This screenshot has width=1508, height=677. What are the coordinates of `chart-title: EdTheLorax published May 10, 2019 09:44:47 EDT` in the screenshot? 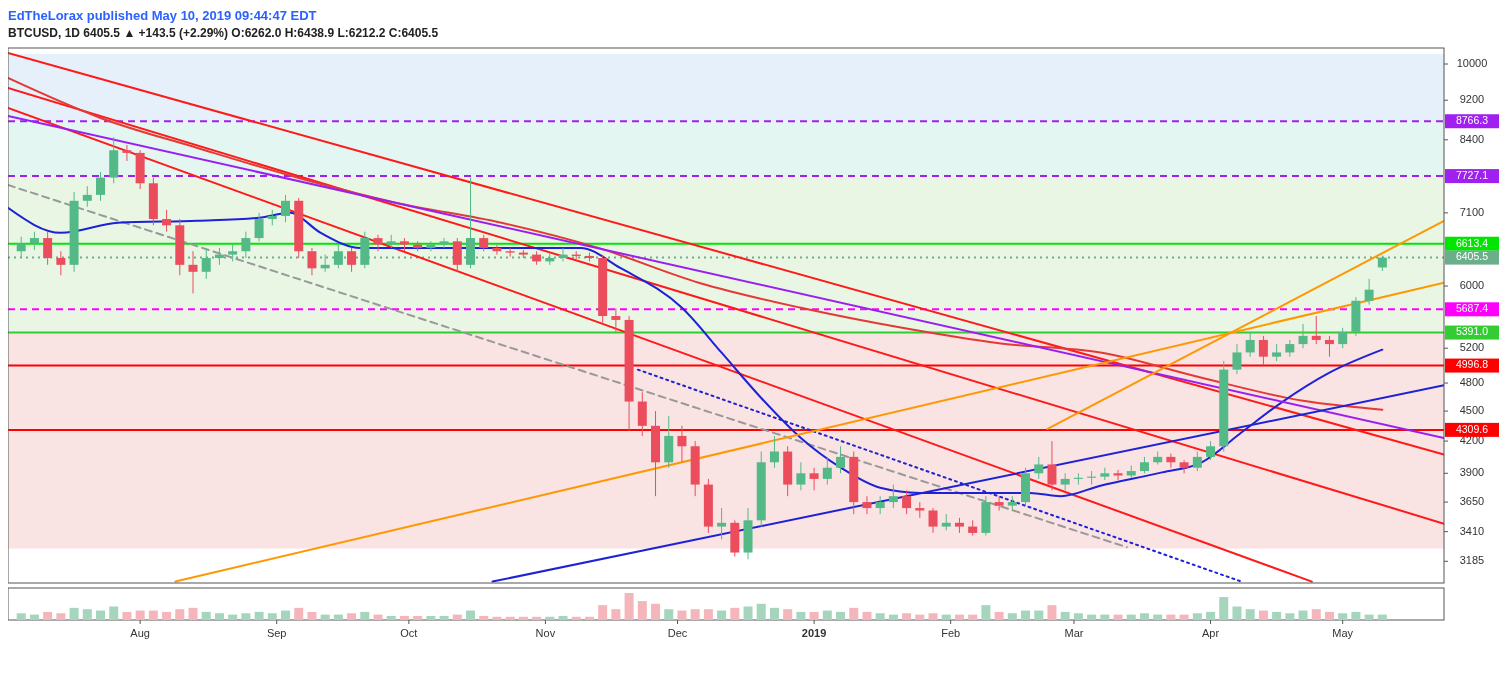 It's located at (162, 15).